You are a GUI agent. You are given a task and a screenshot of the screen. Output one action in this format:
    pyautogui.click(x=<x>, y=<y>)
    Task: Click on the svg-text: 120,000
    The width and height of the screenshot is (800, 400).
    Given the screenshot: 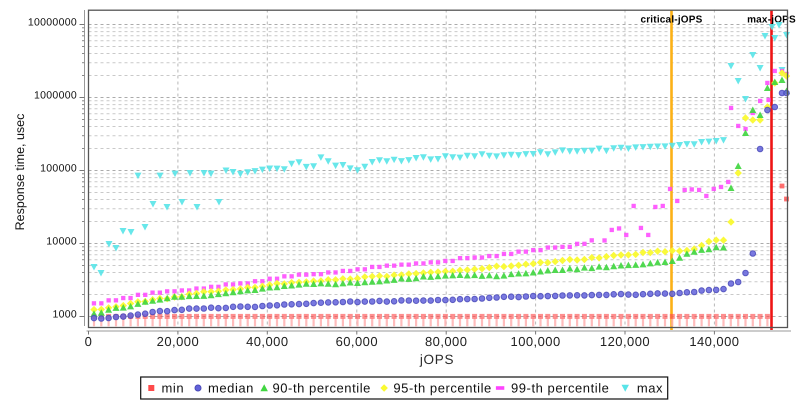 What is the action you would take?
    pyautogui.click(x=625, y=341)
    